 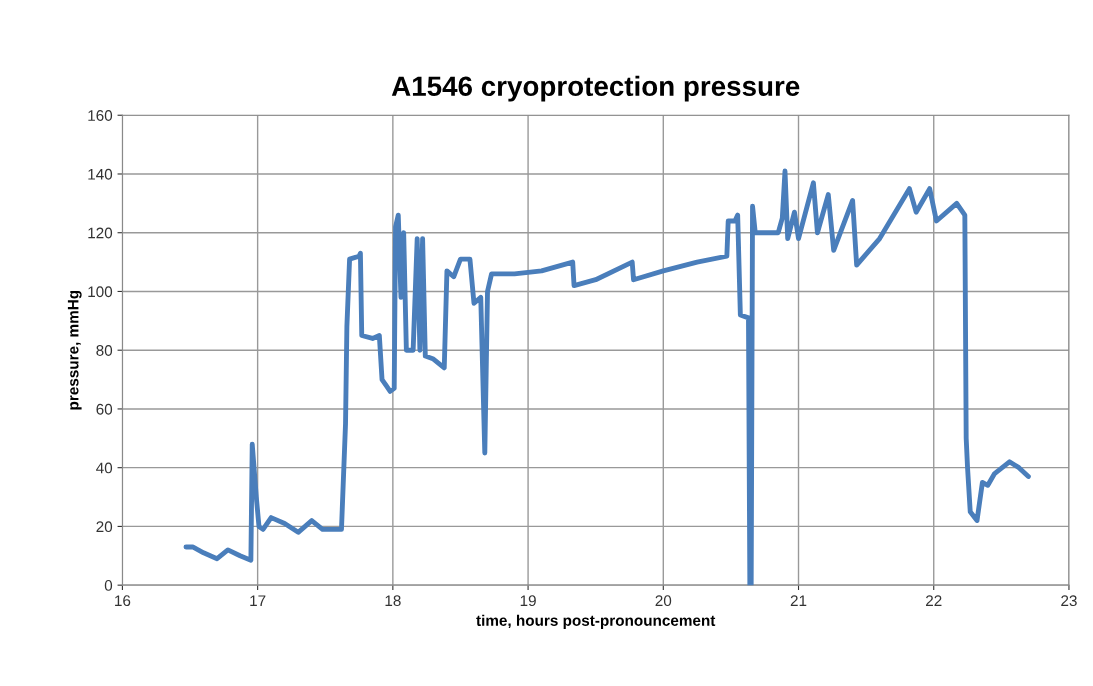 I want to click on chart-title: A1546 cryoprotection pressure, so click(x=595, y=88).